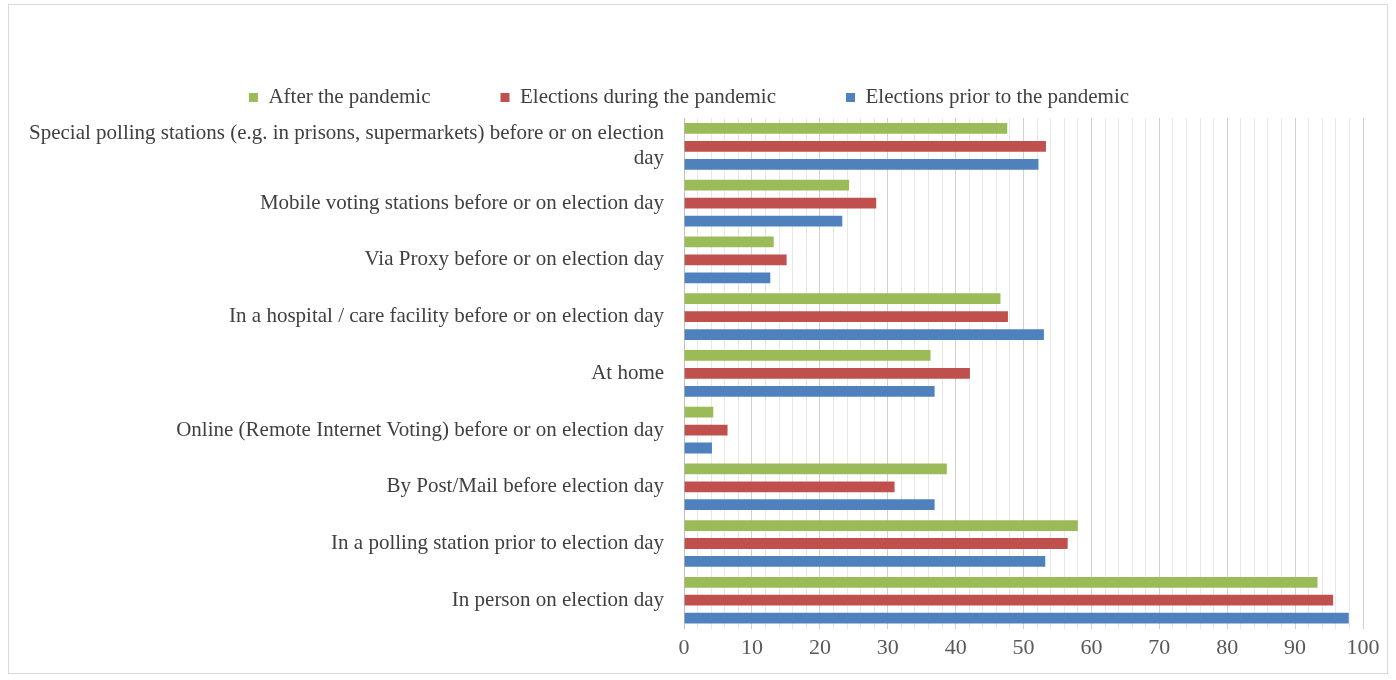 Image resolution: width=1396 pixels, height=680 pixels. I want to click on x-tick-label: 40, so click(955, 646).